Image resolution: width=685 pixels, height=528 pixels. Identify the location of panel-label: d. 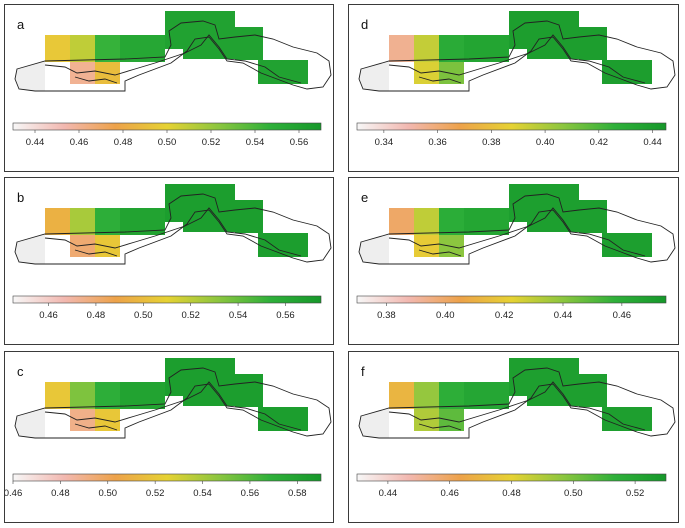
(364, 24).